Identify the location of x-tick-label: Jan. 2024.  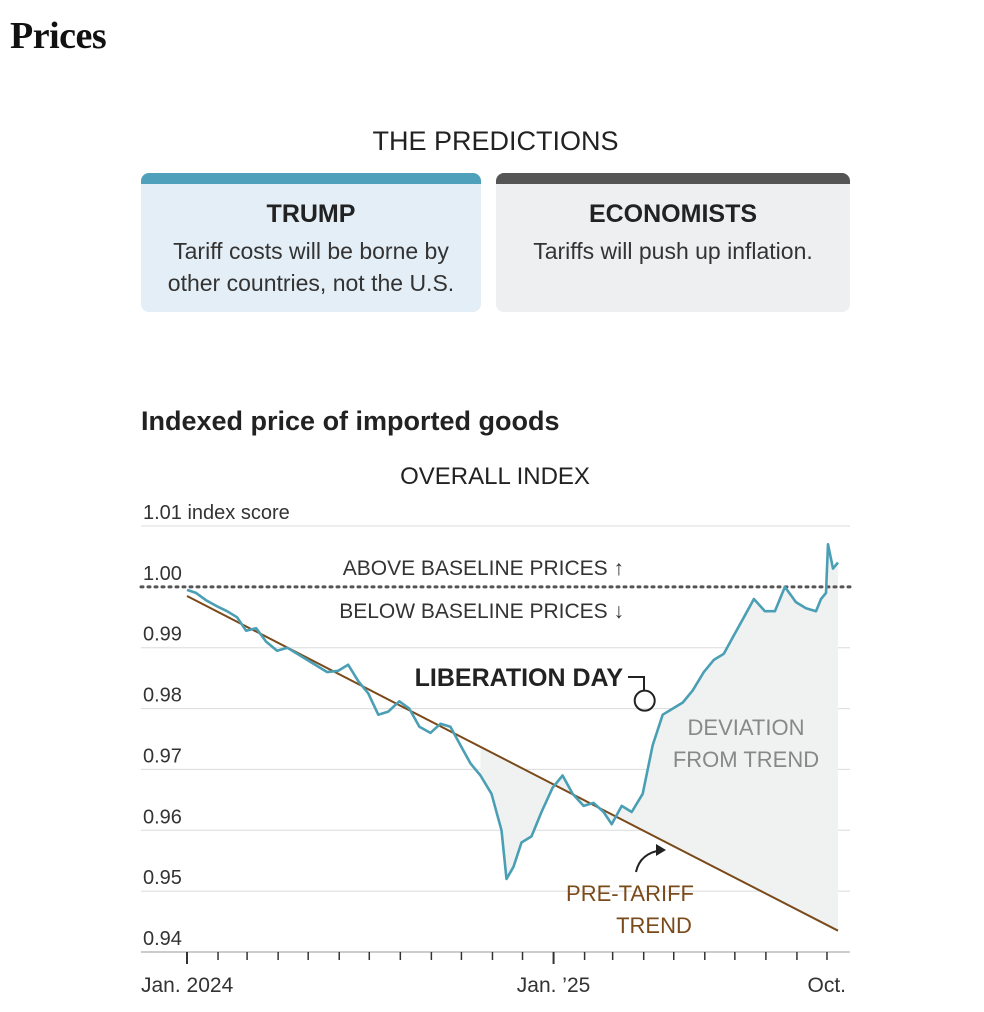
(187, 985).